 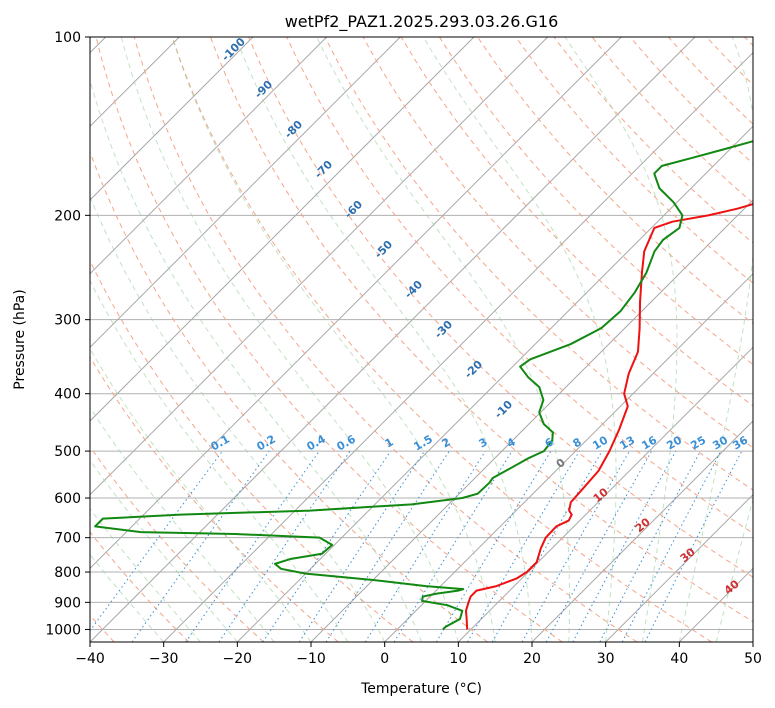 I want to click on y-tick-label: 300, so click(x=67, y=321).